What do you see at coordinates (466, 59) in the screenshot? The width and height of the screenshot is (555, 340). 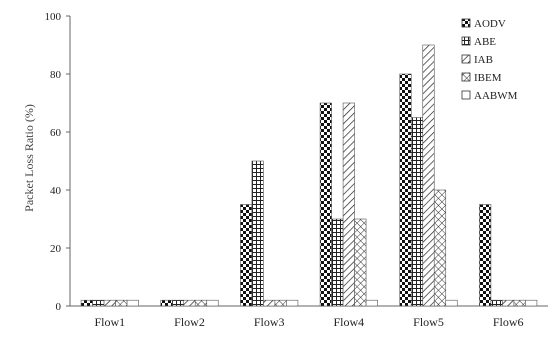 I see `legend-swatch-iab` at bounding box center [466, 59].